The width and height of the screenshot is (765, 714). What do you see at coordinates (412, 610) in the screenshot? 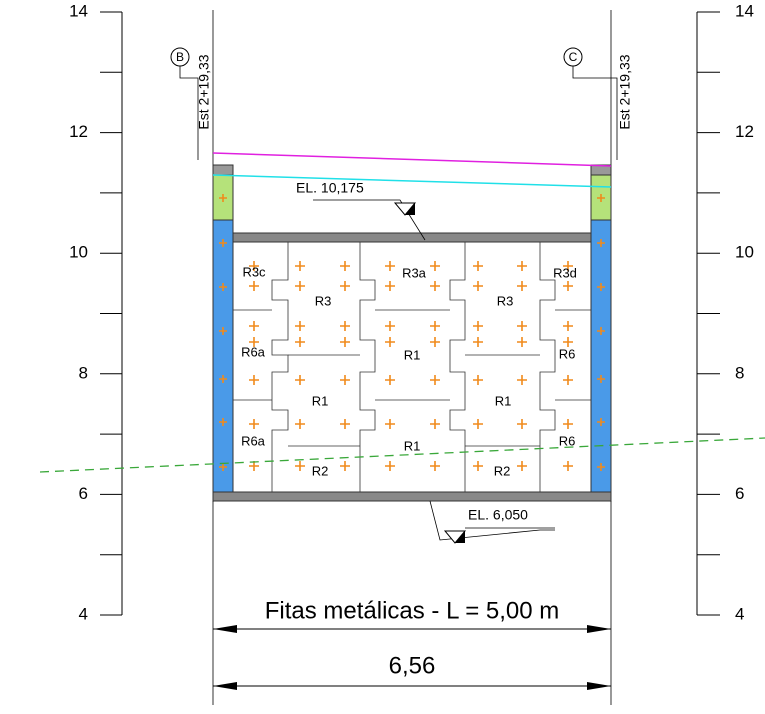
I see `strip-label: Fitas metálicas - L = 5,00 m` at bounding box center [412, 610].